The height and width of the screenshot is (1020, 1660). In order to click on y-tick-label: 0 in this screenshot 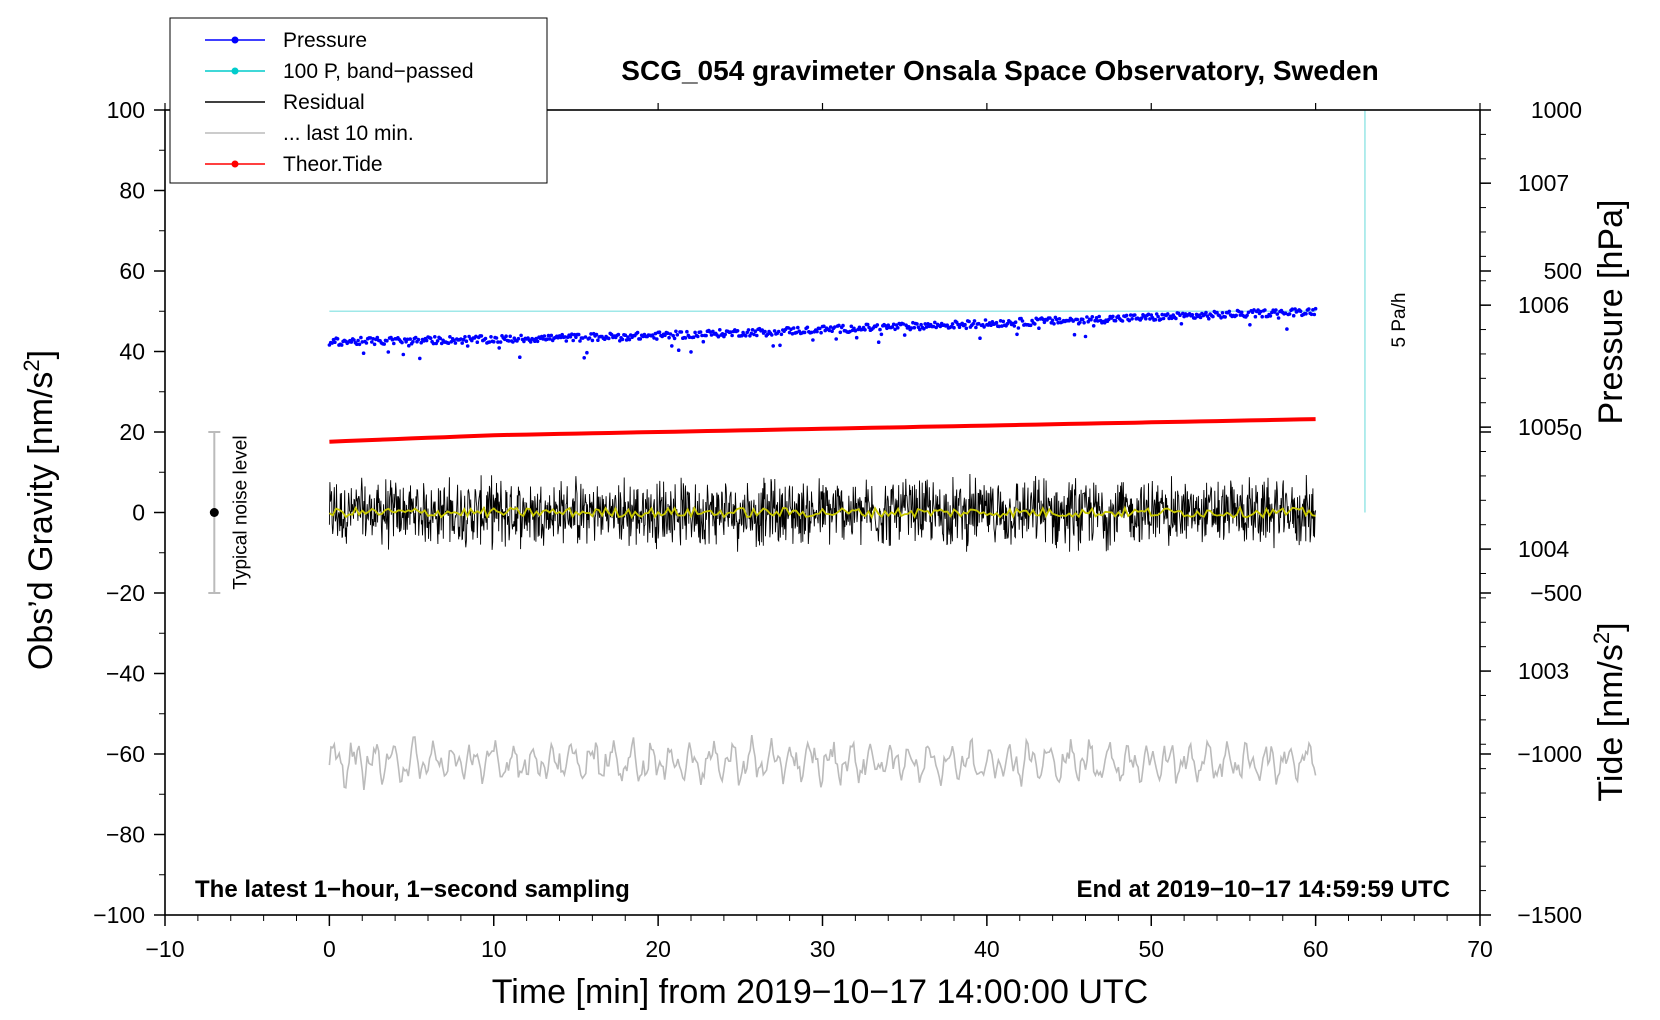, I will do `click(138, 513)`.